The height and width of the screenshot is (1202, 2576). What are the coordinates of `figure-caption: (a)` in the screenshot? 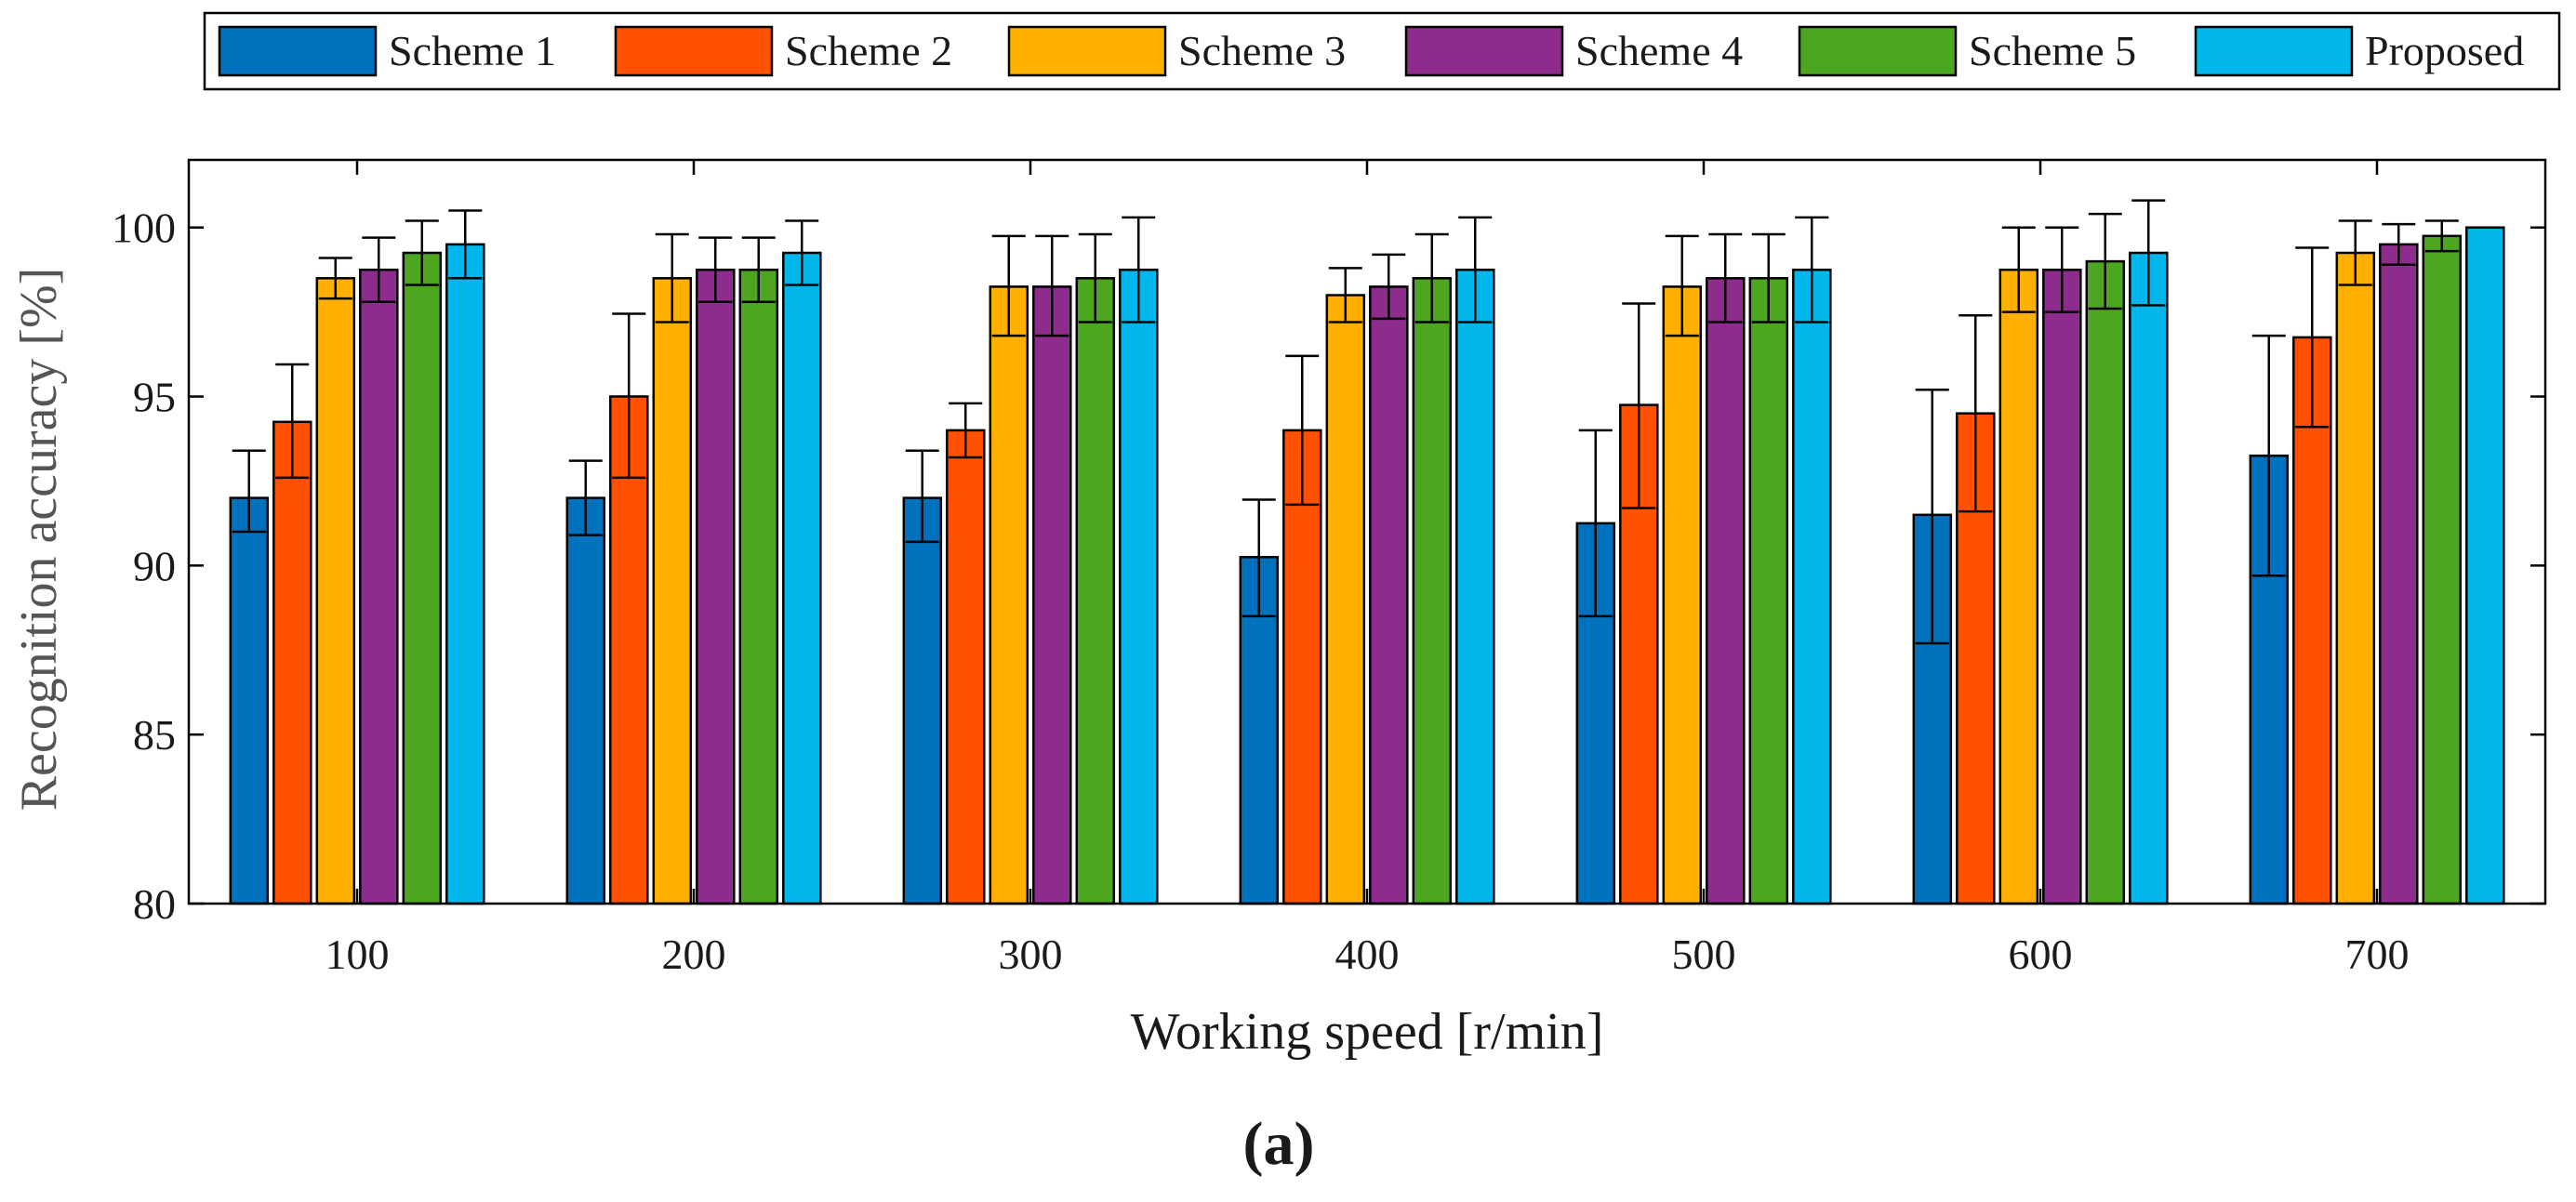 It's located at (1279, 1144).